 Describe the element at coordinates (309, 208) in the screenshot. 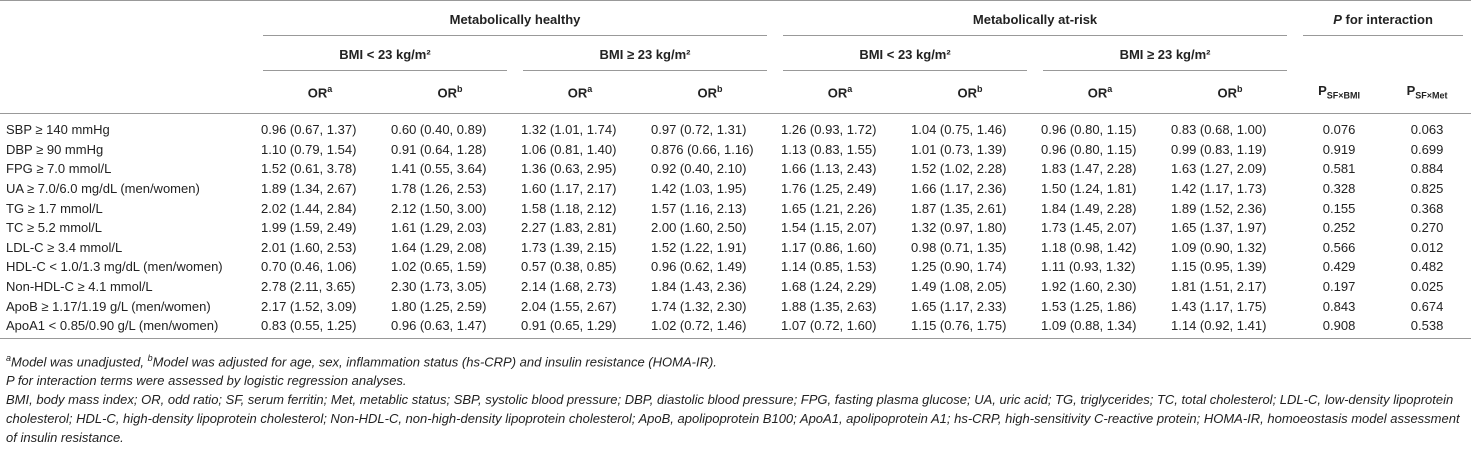

I see `cell: 2.02 (1.44, 2.84)` at that location.